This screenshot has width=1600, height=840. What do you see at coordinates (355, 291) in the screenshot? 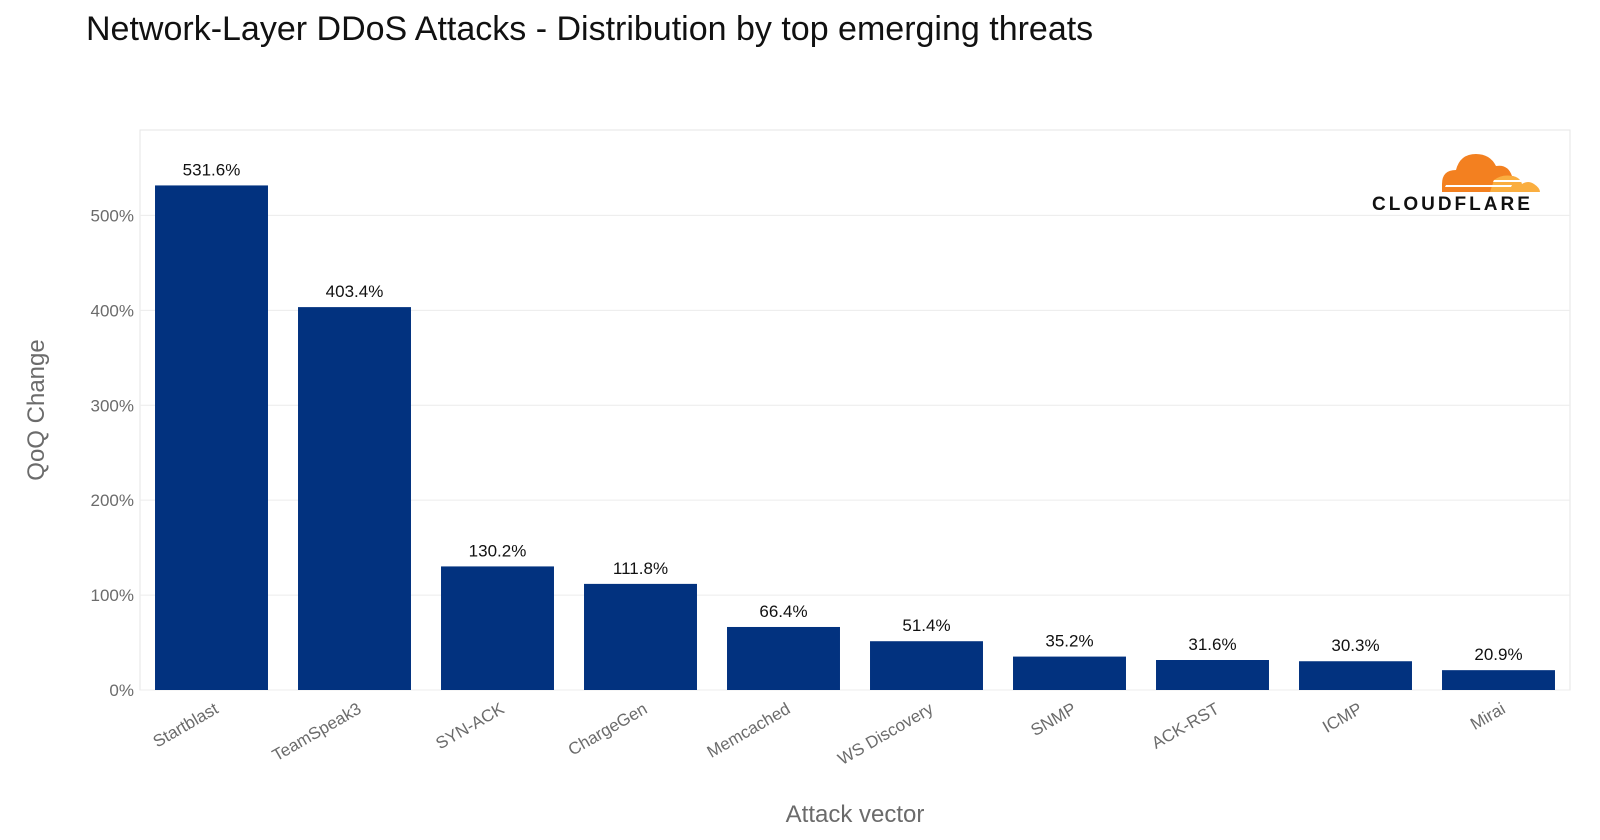
I see `data-label: 403.4%` at bounding box center [355, 291].